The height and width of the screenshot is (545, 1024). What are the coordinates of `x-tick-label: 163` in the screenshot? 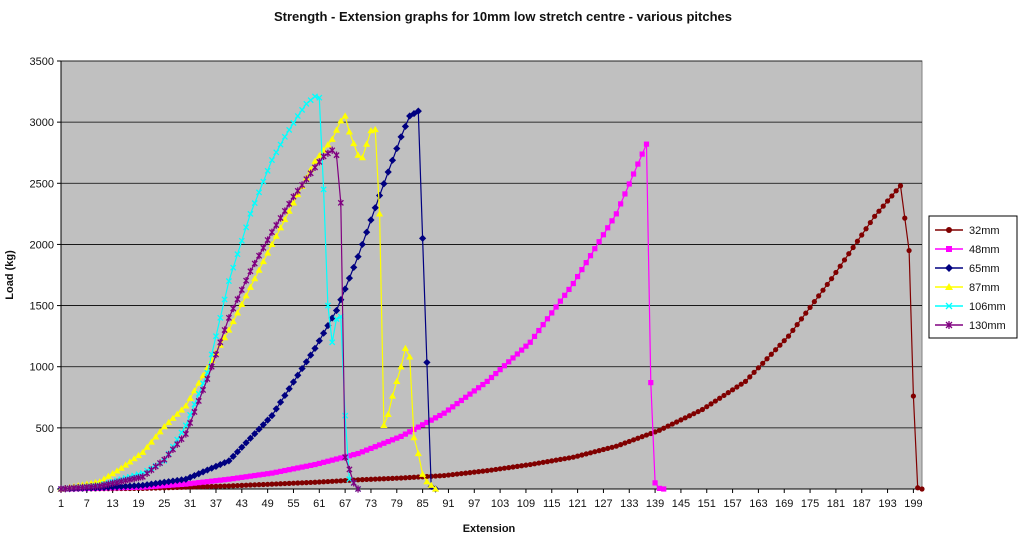 It's located at (758, 504).